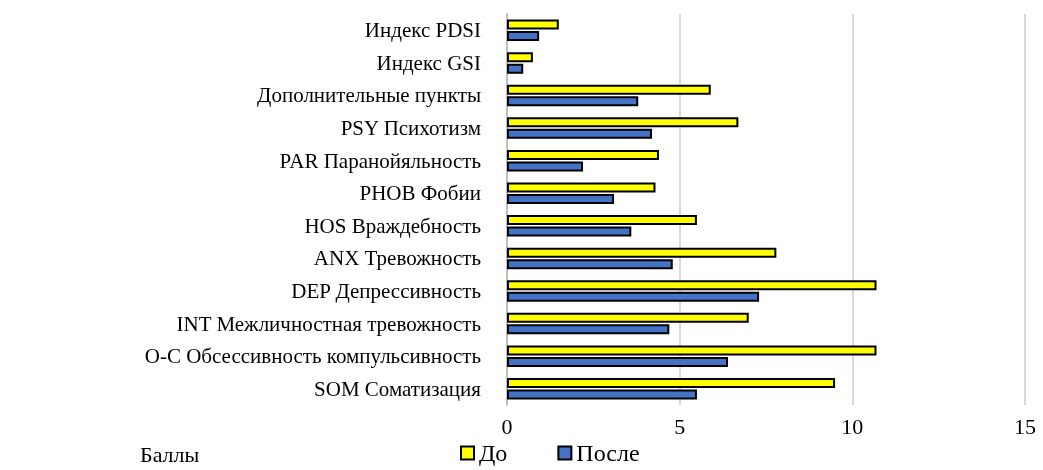 This screenshot has height=470, width=1043. Describe the element at coordinates (410, 128) in the screenshot. I see `y-tick-label: PSY Психотизм` at that location.